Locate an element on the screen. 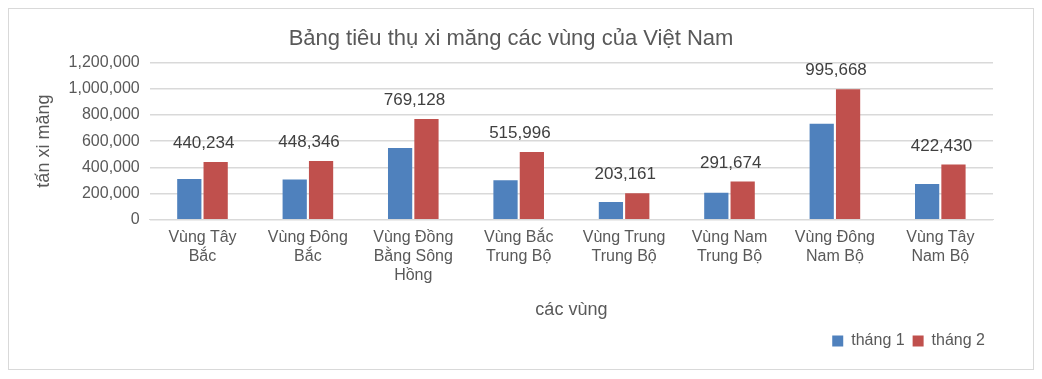 The width and height of the screenshot is (1042, 379). data-label: 203,161 is located at coordinates (625, 174).